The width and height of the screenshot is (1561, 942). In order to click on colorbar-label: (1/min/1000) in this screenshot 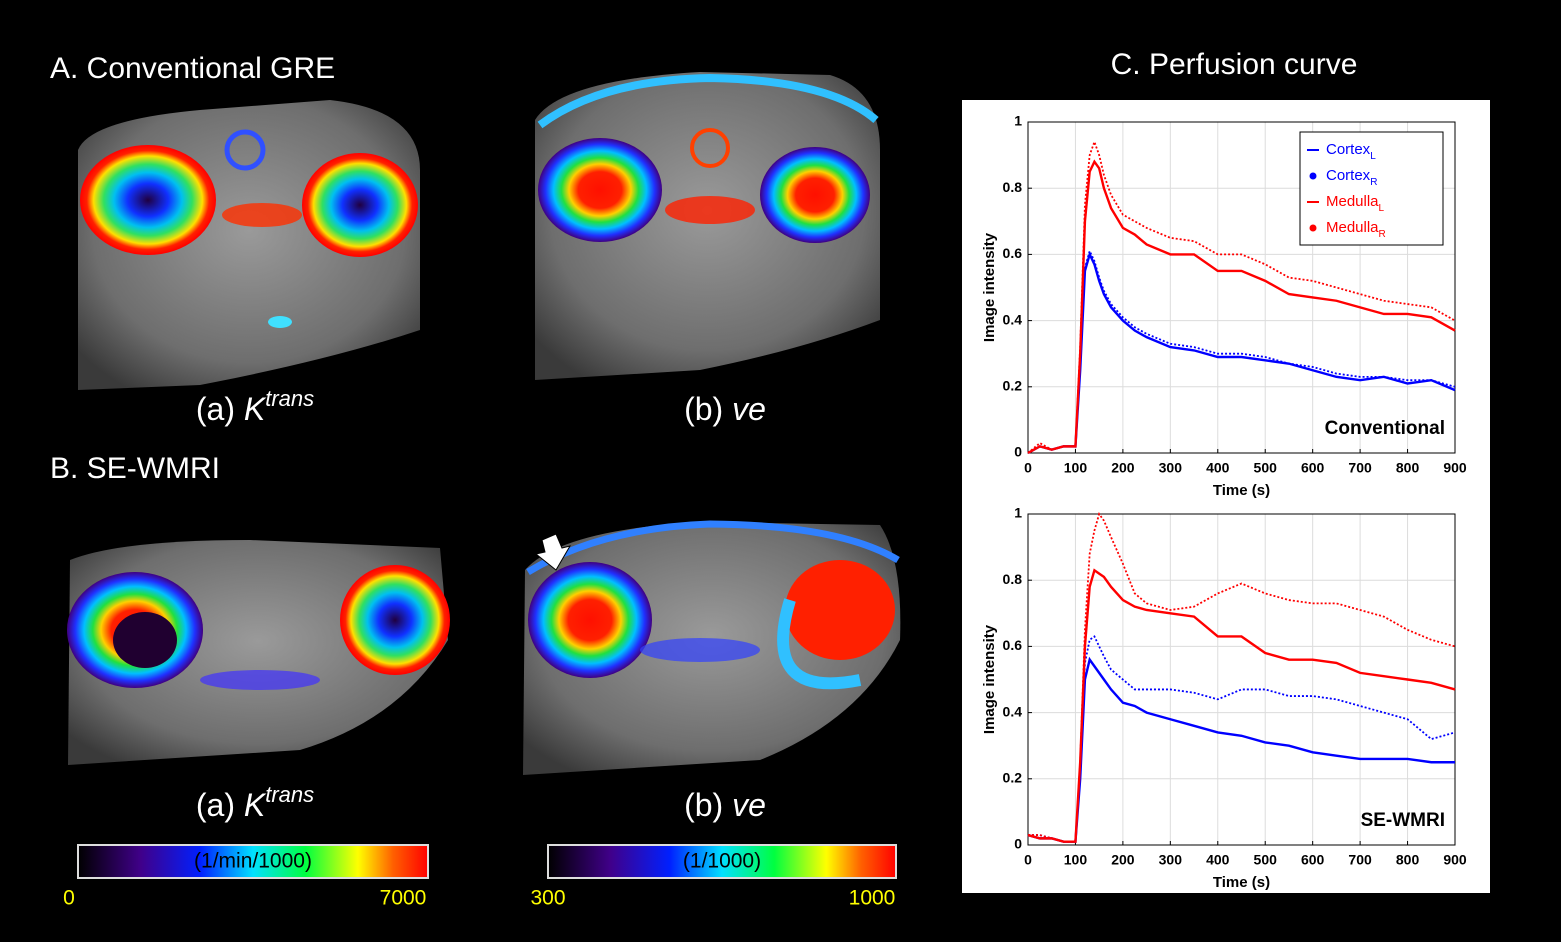, I will do `click(253, 861)`.